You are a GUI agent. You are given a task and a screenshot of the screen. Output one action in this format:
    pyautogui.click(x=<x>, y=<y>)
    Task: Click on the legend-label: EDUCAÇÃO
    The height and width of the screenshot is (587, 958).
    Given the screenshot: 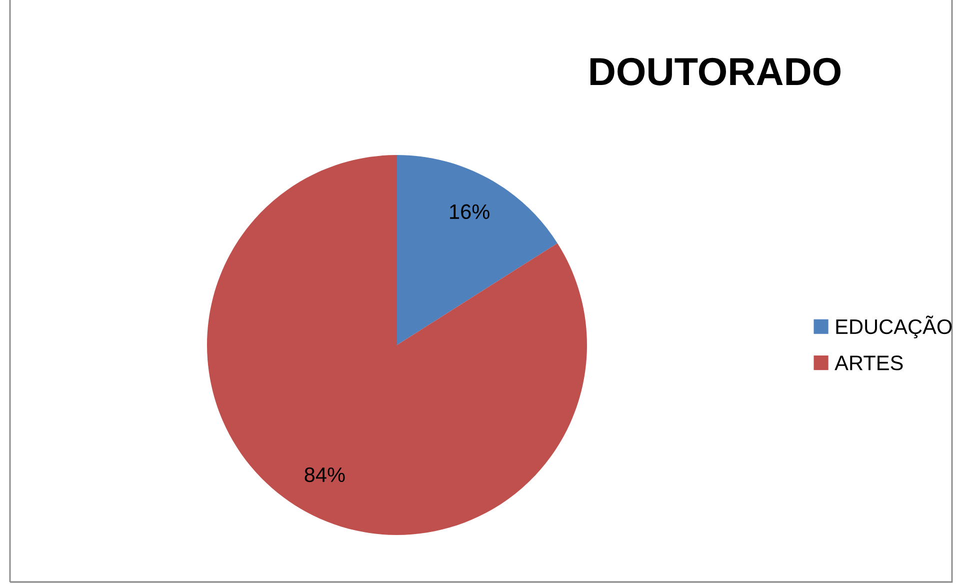 What is the action you would take?
    pyautogui.click(x=894, y=327)
    